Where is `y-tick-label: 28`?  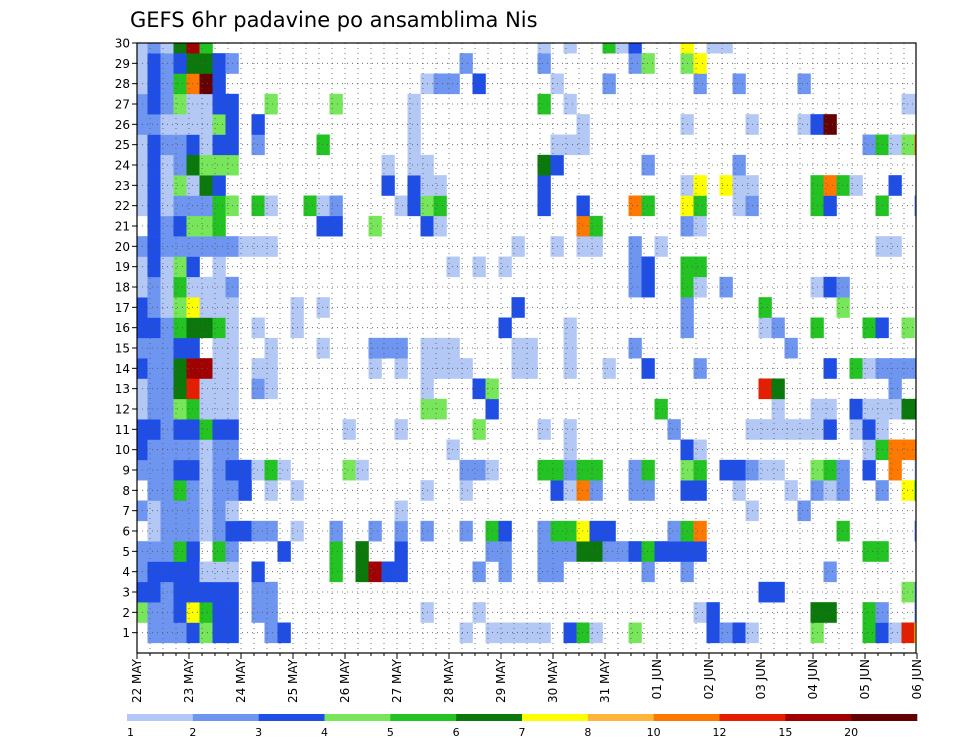 y-tick-label: 28 is located at coordinates (122, 84).